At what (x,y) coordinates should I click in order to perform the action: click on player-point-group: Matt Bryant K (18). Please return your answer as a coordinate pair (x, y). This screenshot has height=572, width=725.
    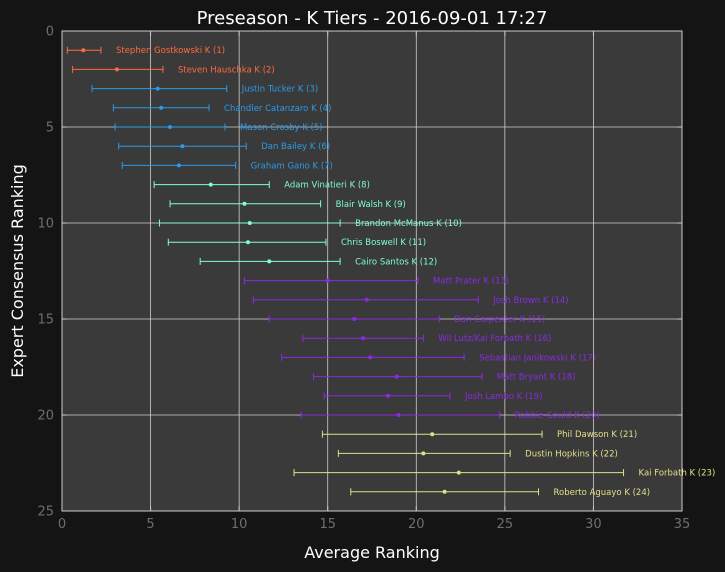
    Looking at the image, I should click on (444, 378).